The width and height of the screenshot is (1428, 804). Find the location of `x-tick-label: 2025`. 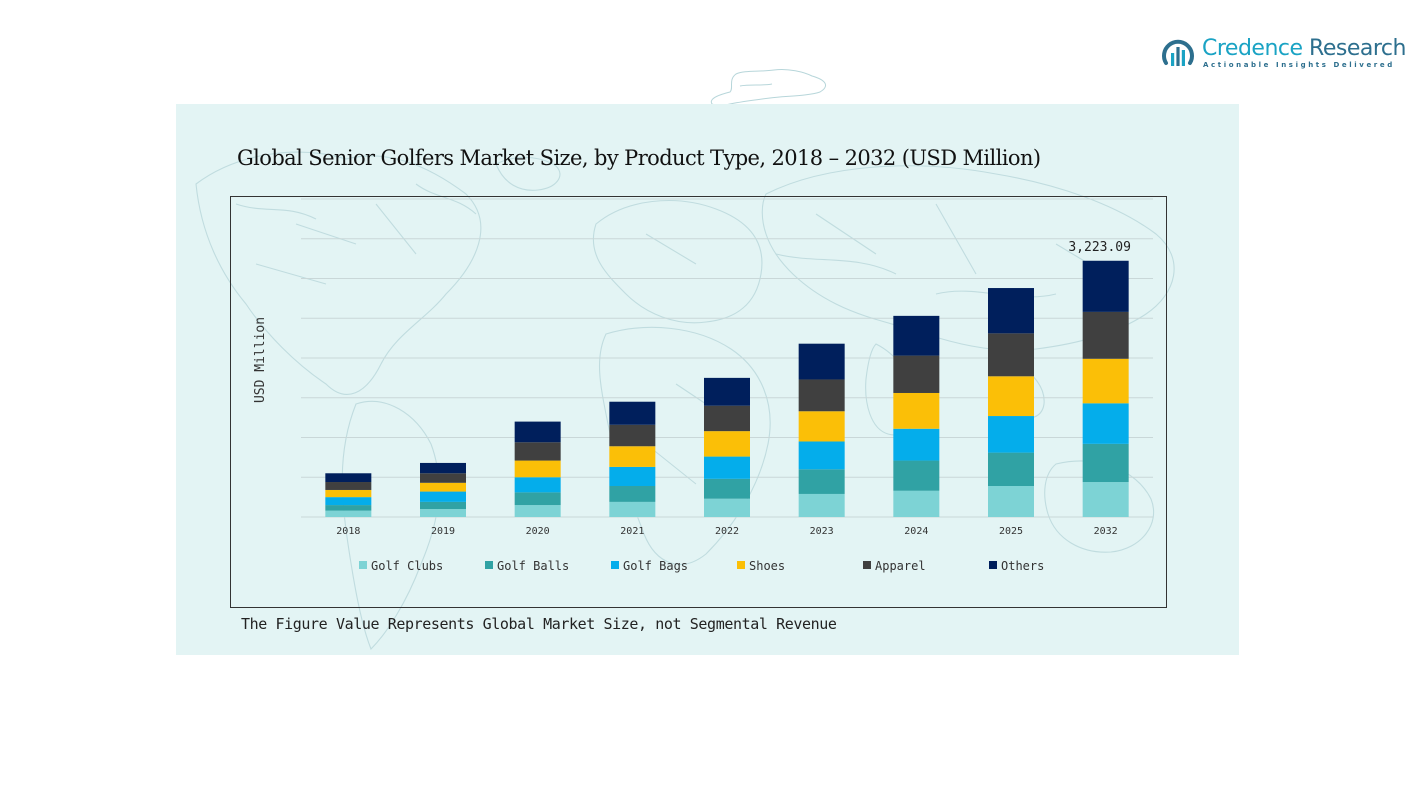

x-tick-label: 2025 is located at coordinates (1011, 531).